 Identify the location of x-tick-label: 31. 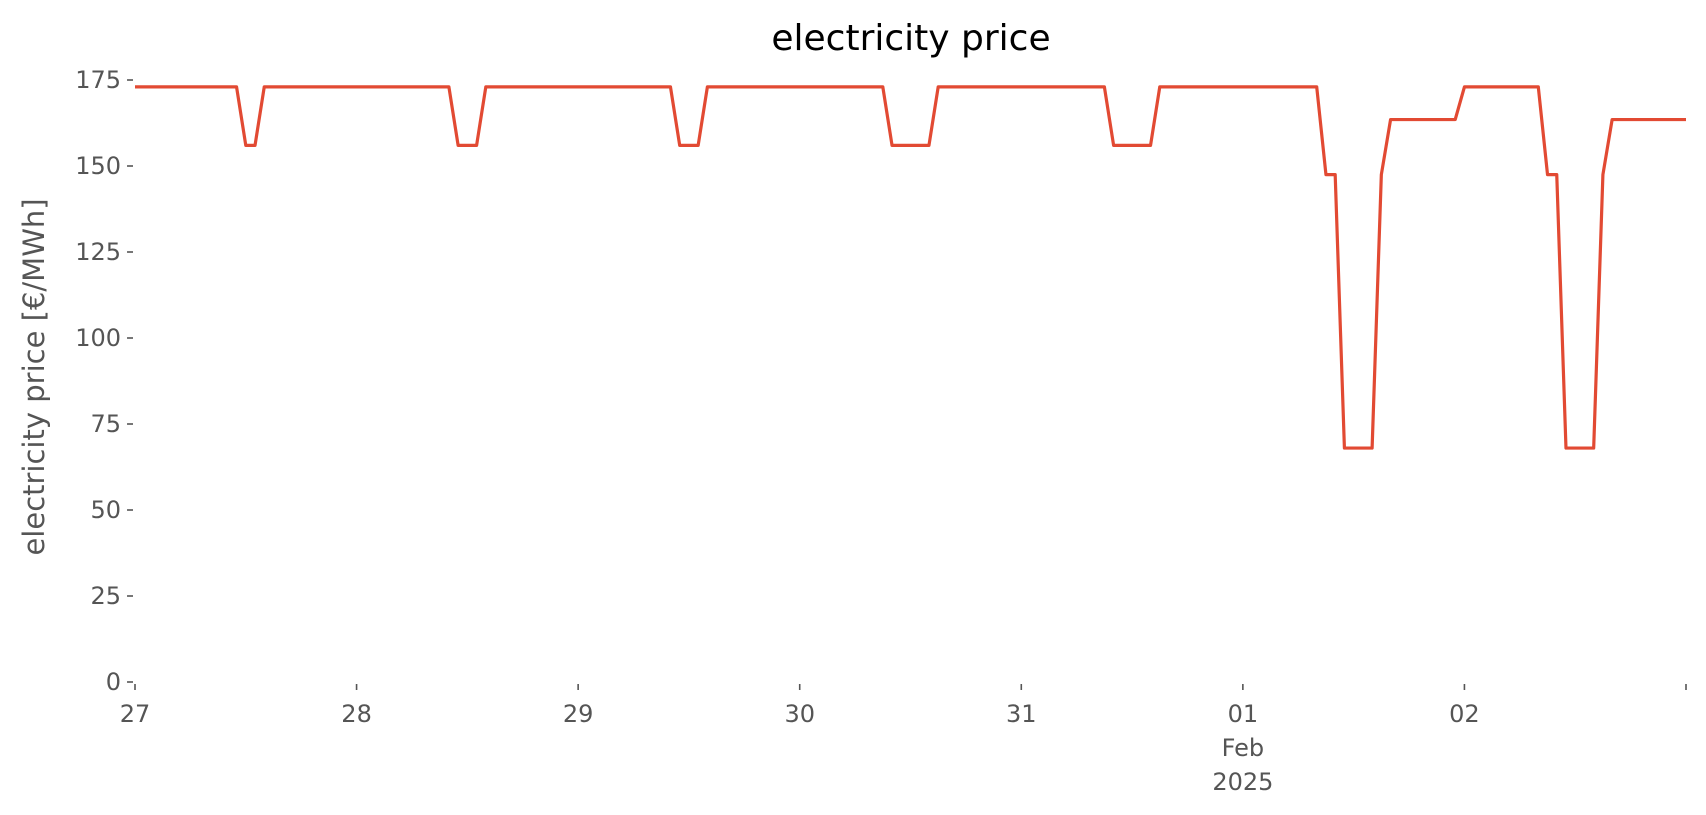
(1021, 714).